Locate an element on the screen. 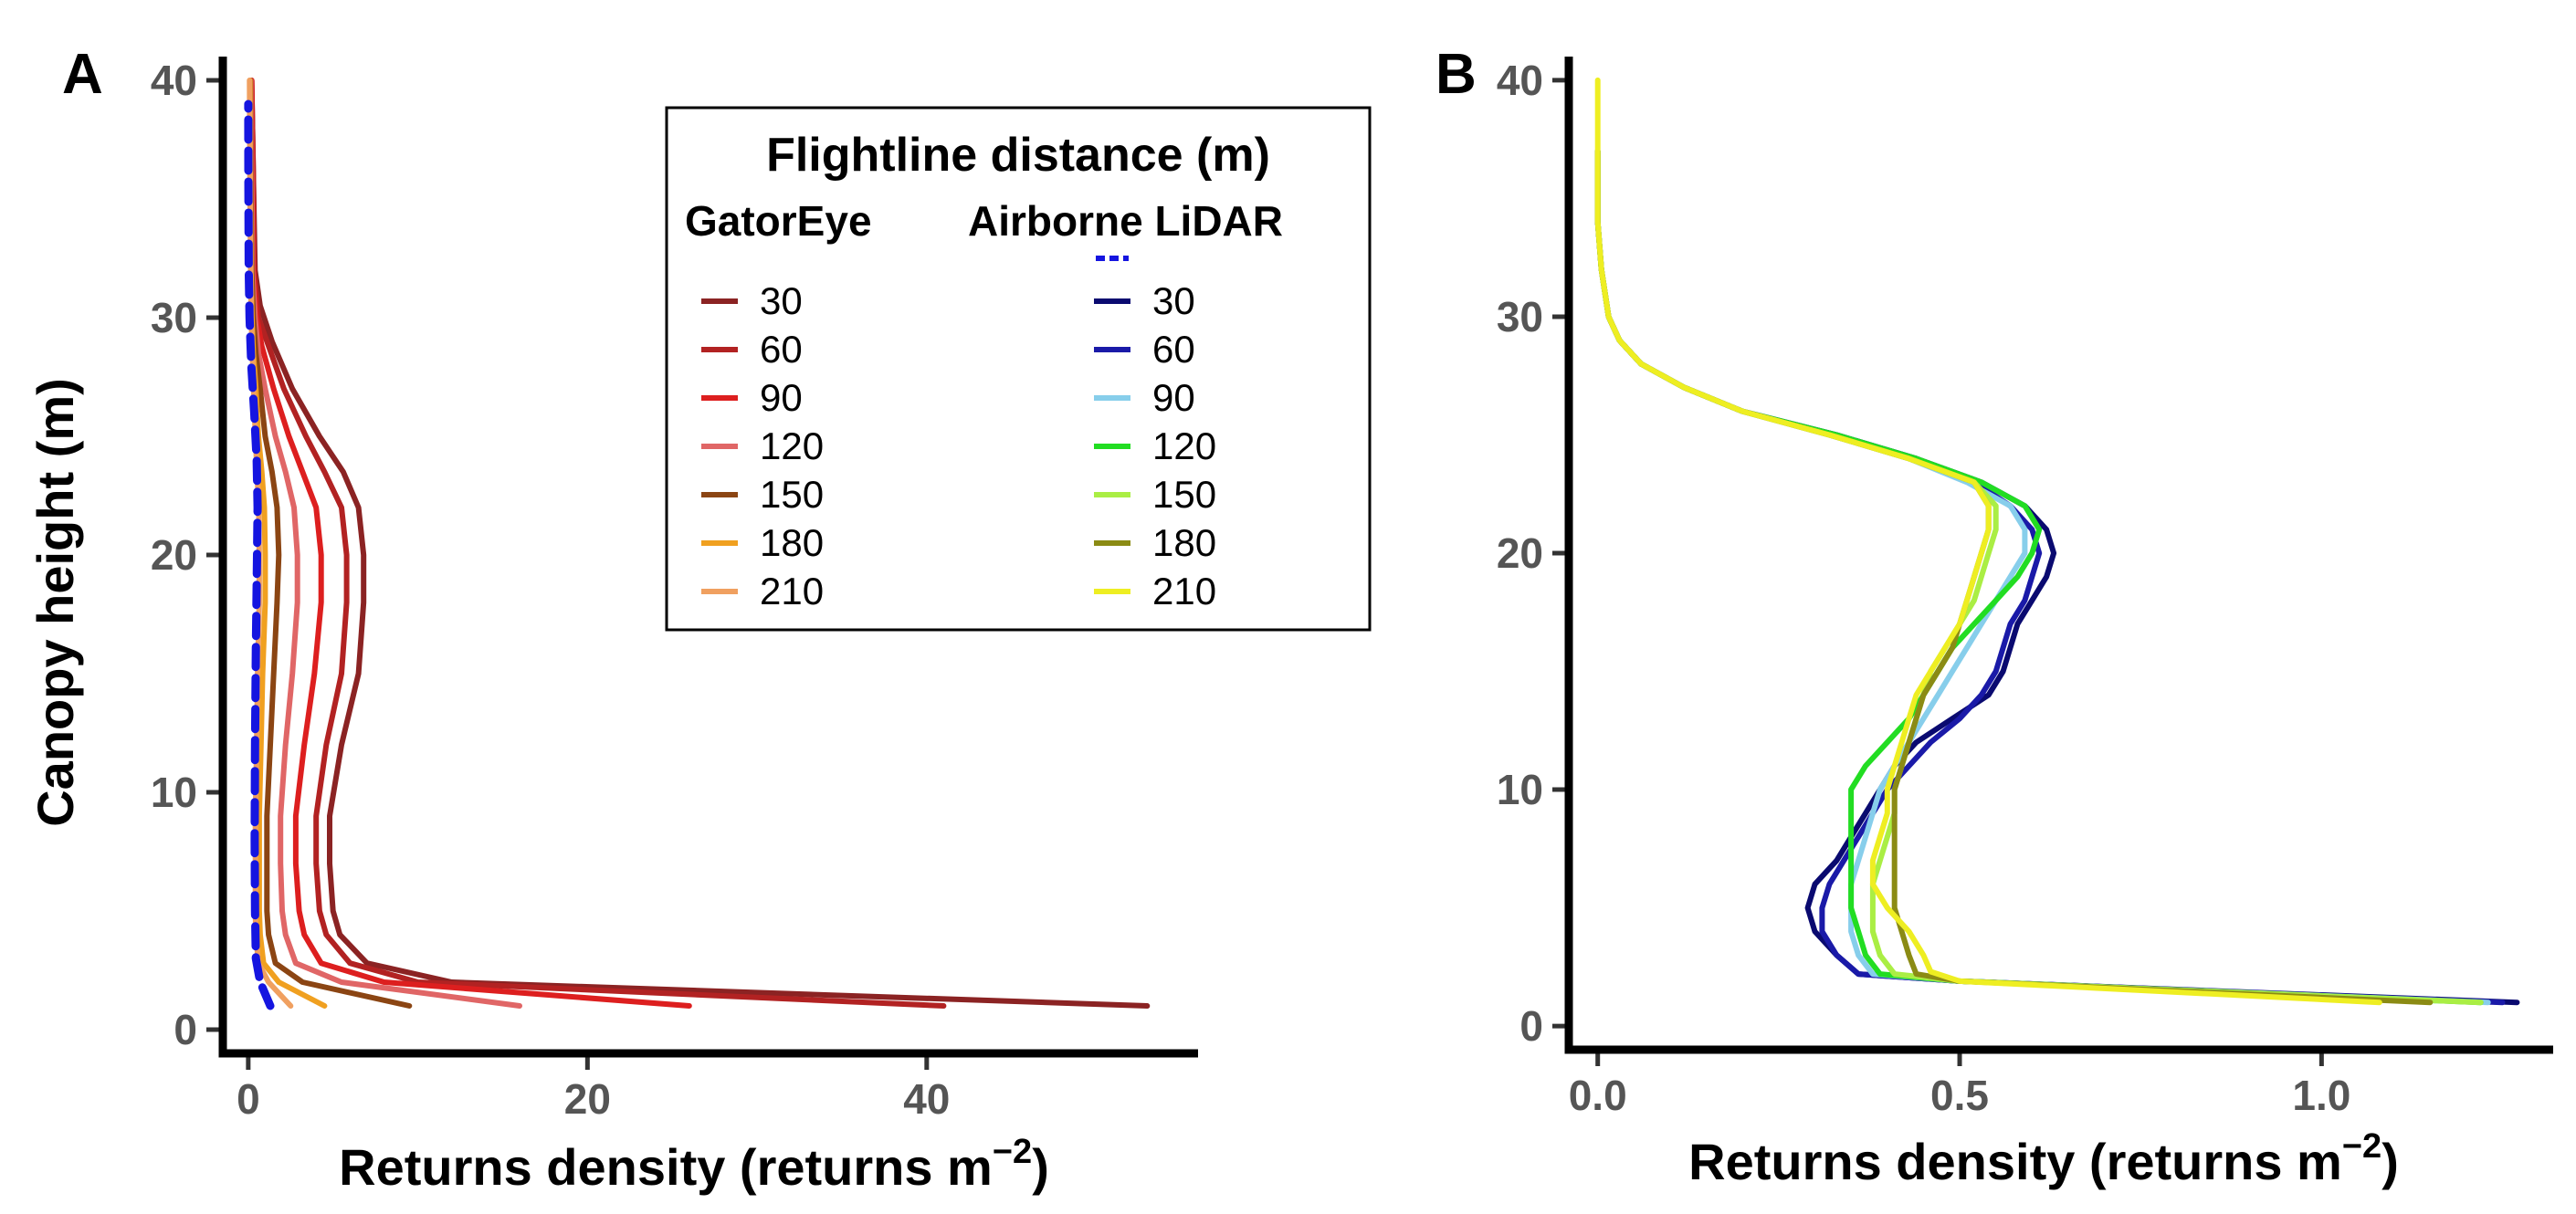 This screenshot has width=2576, height=1214. panel-a-y-axis-title: Canopy height (m) is located at coordinates (55, 602).